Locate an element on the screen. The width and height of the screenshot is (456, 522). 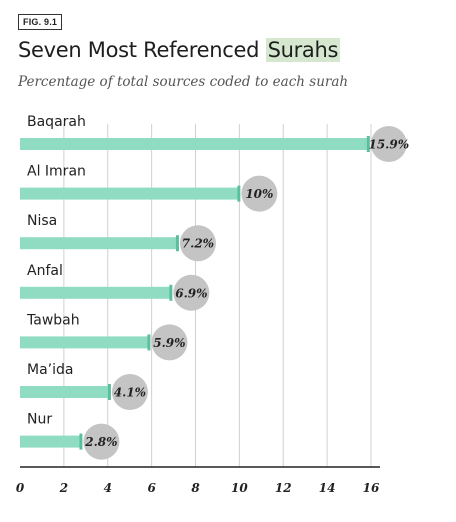
category-label: Al Imran is located at coordinates (56, 172).